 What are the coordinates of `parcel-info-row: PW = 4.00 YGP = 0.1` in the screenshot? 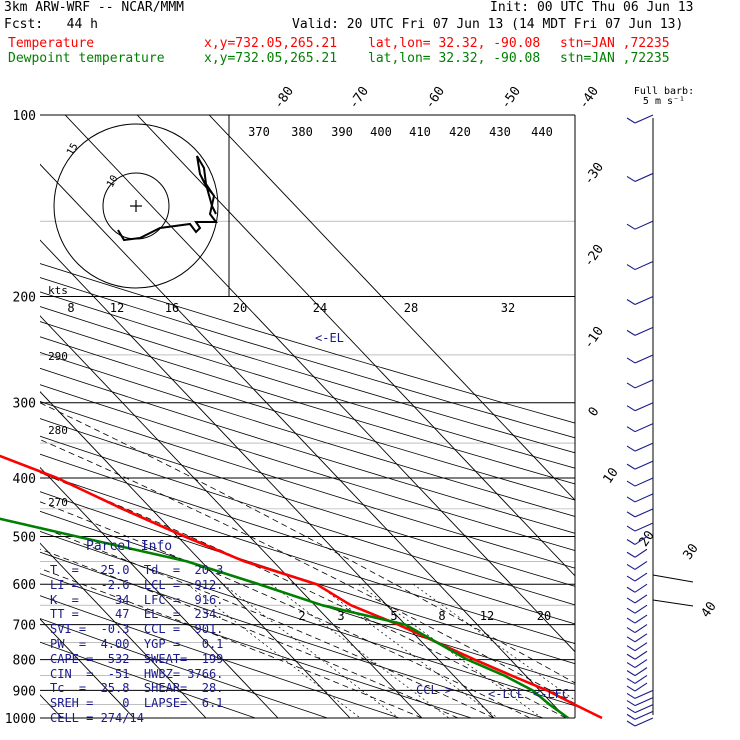 It's located at (137, 644).